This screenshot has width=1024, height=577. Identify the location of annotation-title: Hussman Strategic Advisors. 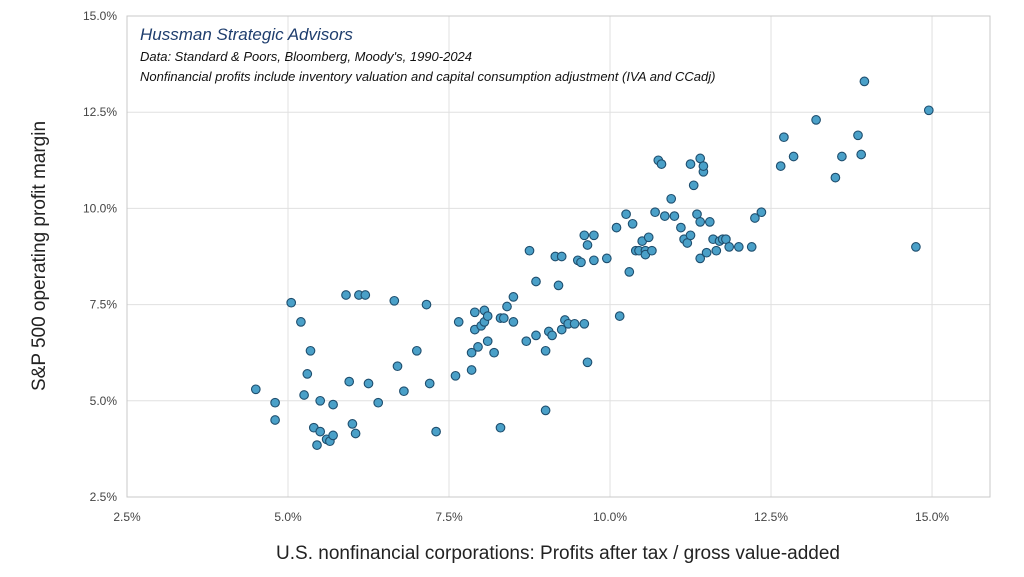
(246, 34).